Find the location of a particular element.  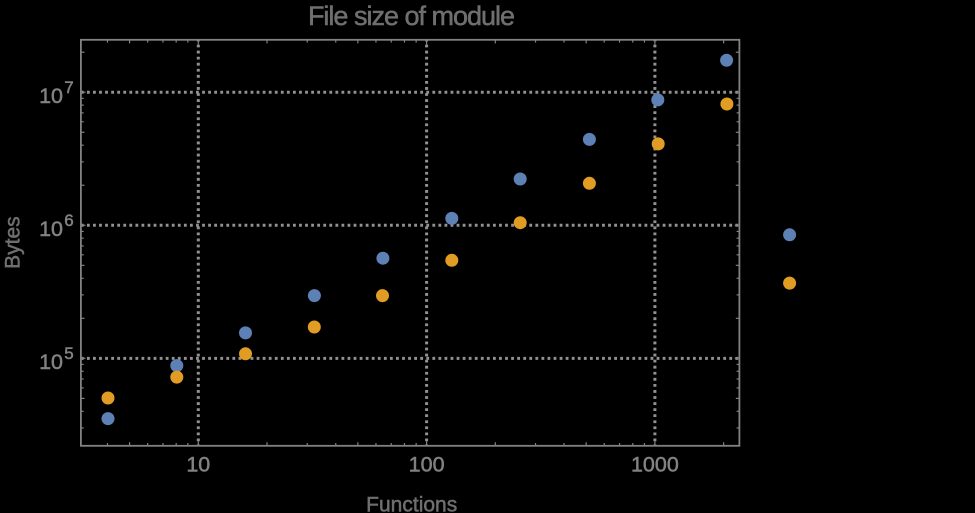

svg-text: 1000 is located at coordinates (655, 464).